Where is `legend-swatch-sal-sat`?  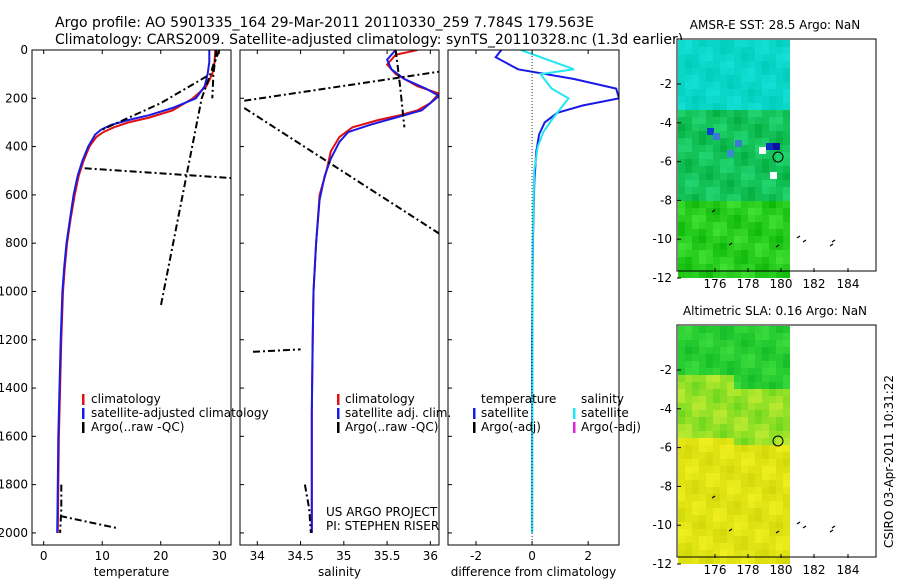 legend-swatch-sal-sat is located at coordinates (574, 413).